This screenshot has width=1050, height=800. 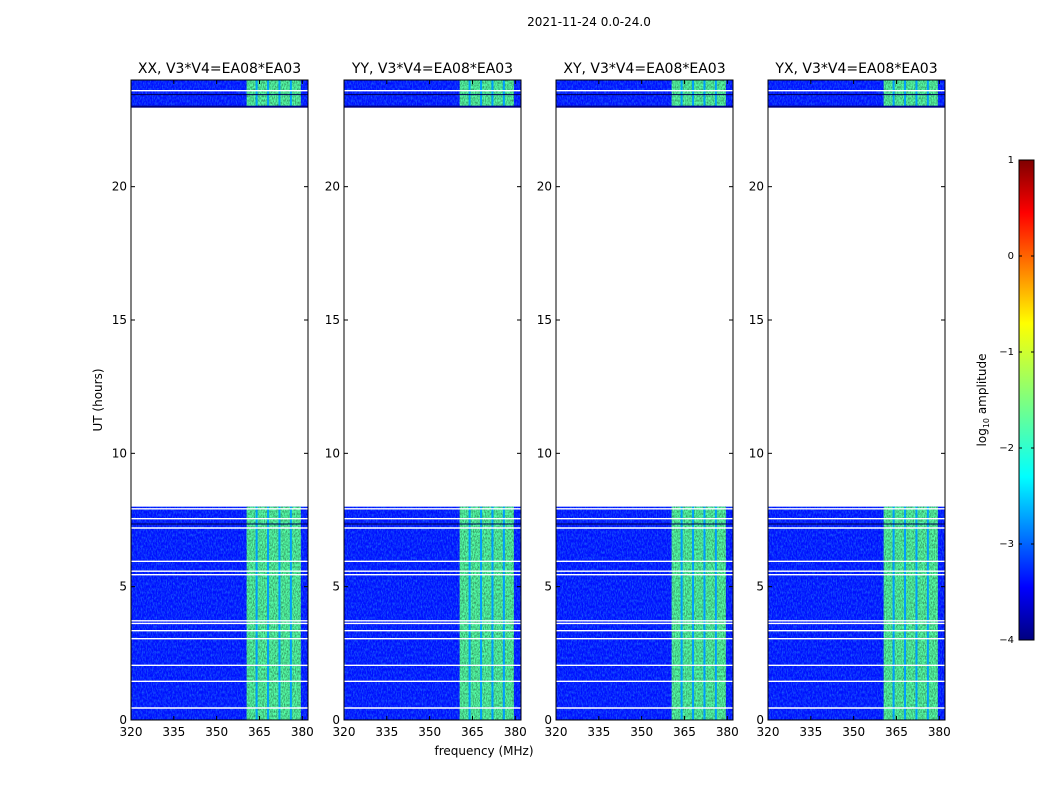 I want to click on colorbar-tick-label: −4, so click(x=1006, y=640).